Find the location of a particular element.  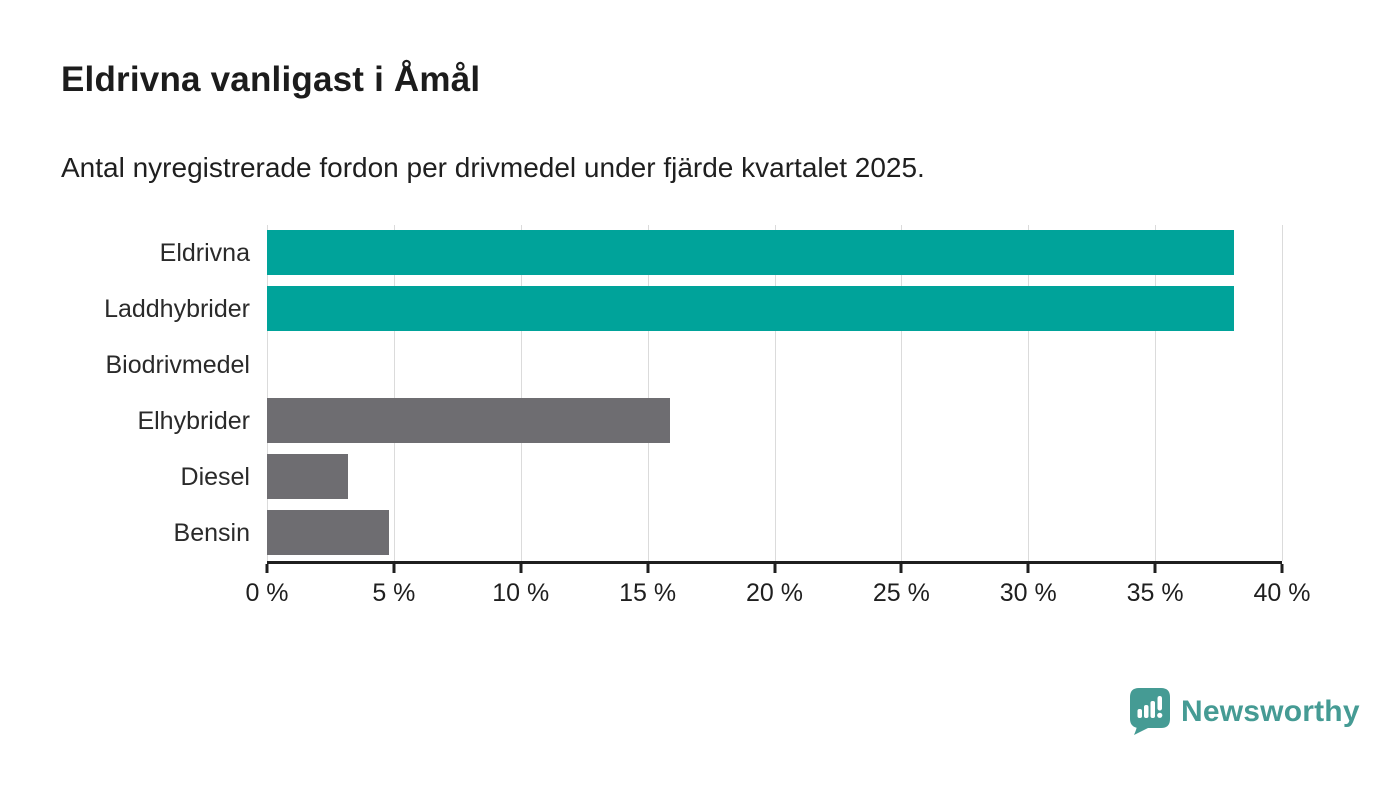

category-label-bensin: Bensin is located at coordinates (211, 532).